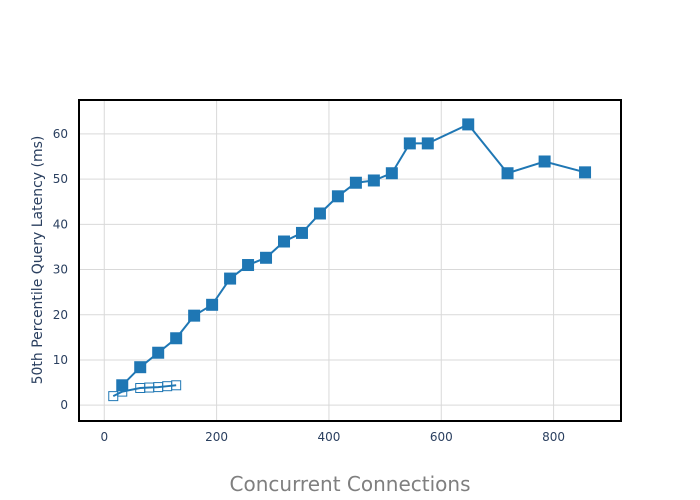 The image size is (700, 500). I want to click on y-tick-label-0: 0, so click(64, 405).